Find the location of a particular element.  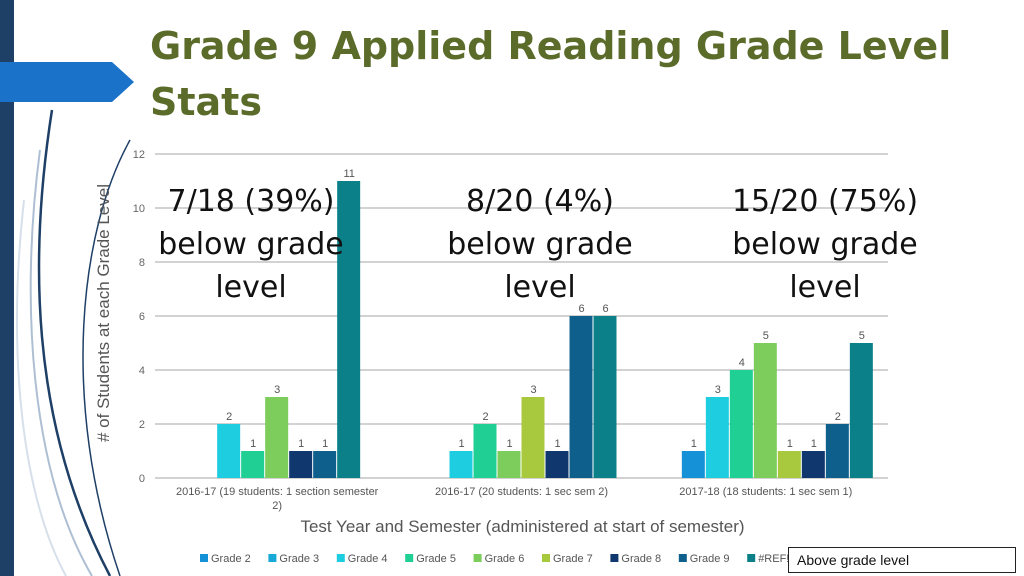

x-tick-label: 2017-18 (18 students: 1 sec sem 1) is located at coordinates (765, 492).